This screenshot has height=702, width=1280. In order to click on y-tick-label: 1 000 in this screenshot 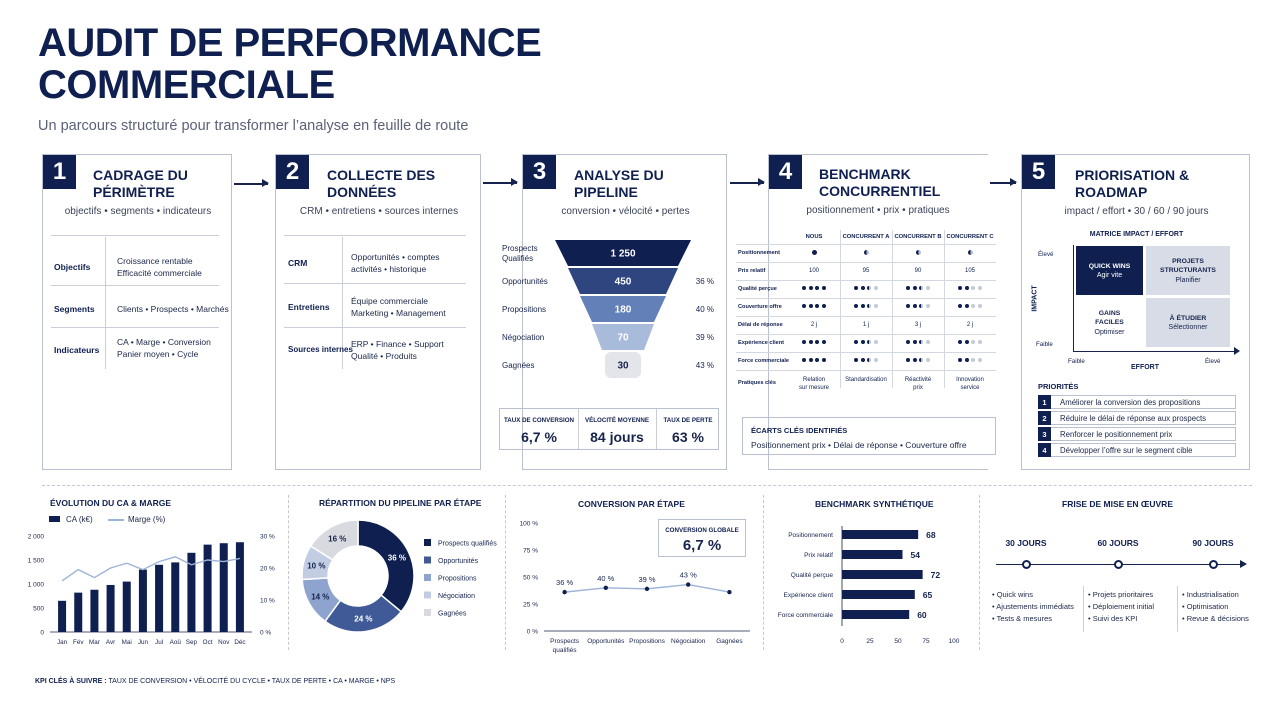, I will do `click(36, 585)`.